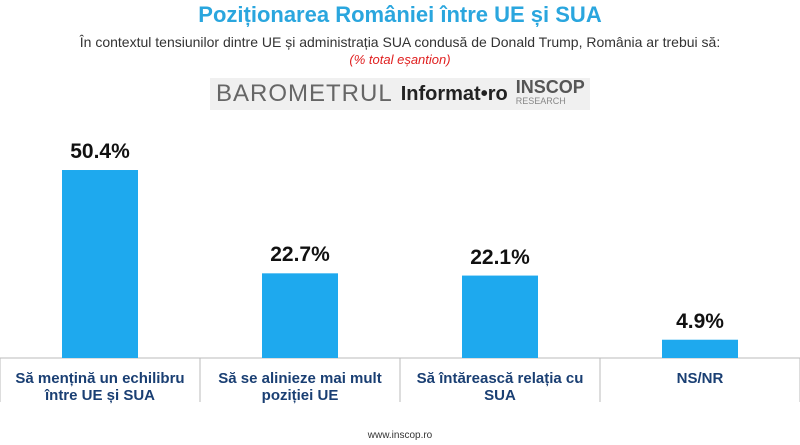 Image resolution: width=800 pixels, height=445 pixels. I want to click on category-label: NS/NR, so click(700, 378).